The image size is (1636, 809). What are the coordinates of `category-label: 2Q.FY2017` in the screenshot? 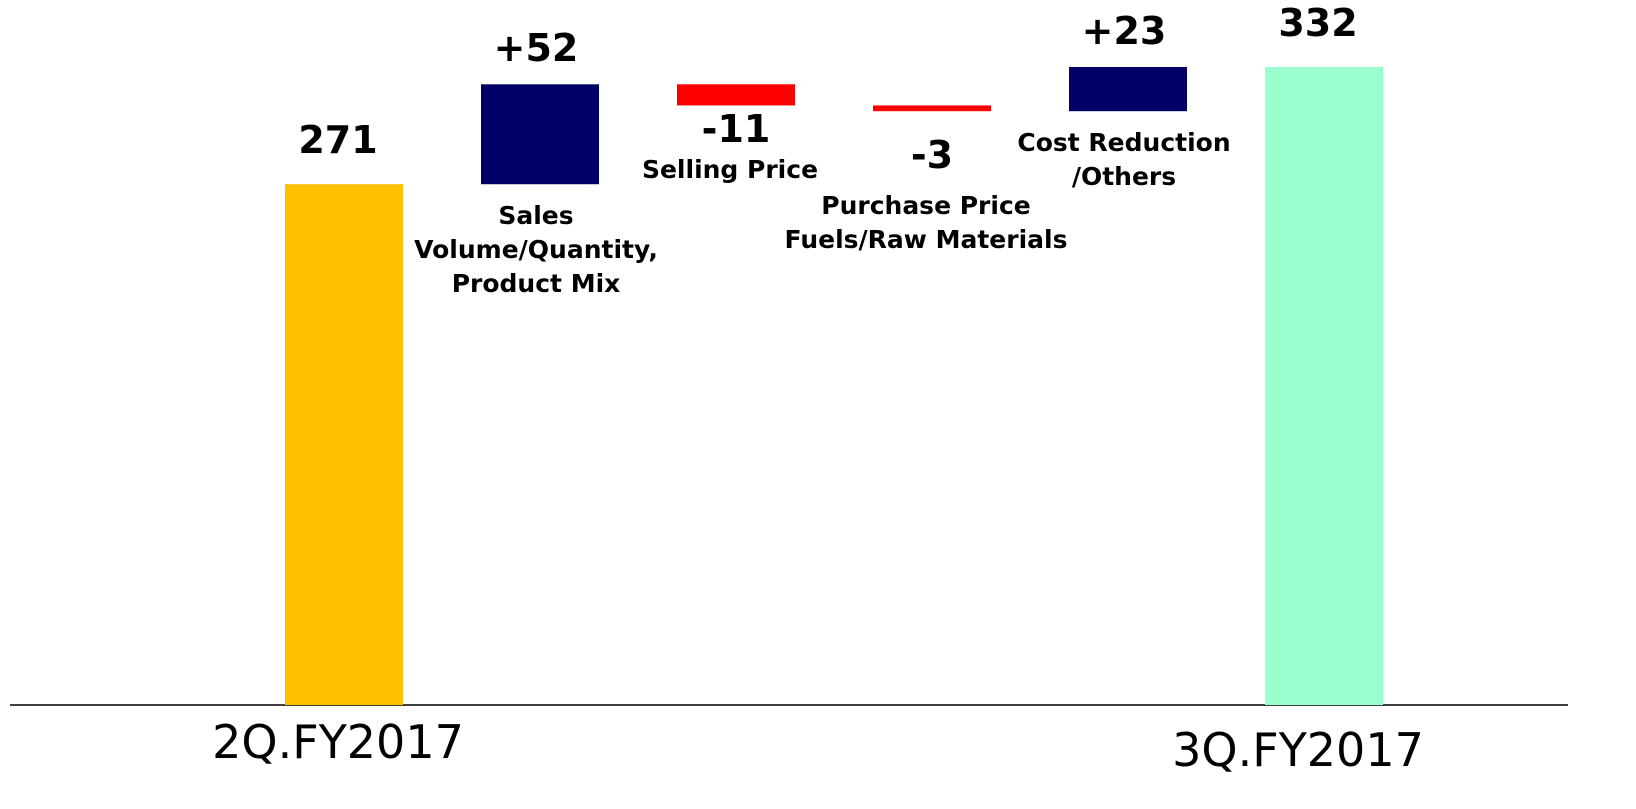 It's located at (338, 742).